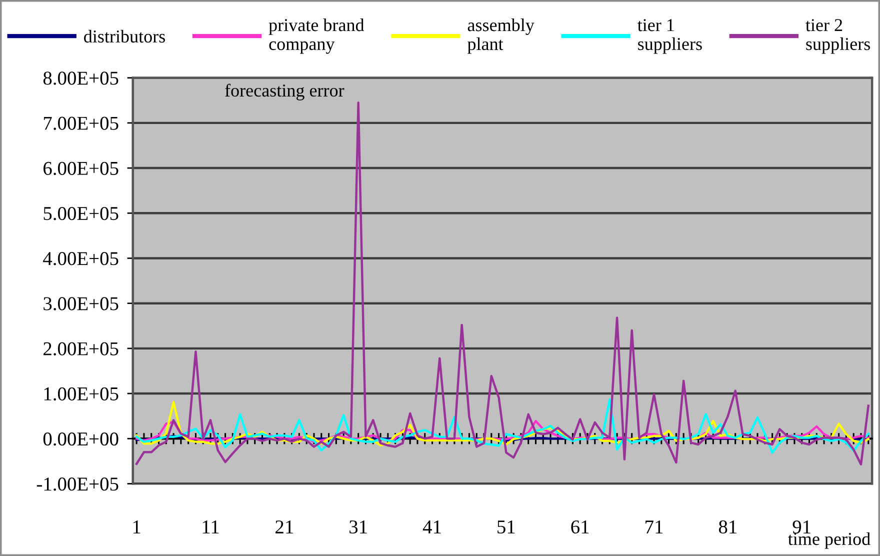 The width and height of the screenshot is (880, 556). Describe the element at coordinates (80, 439) in the screenshot. I see `y-tick-label: 0.00E+00` at that location.